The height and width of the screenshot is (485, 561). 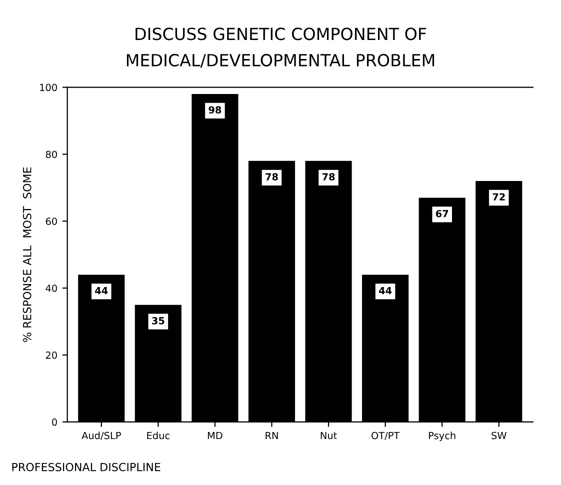 What do you see at coordinates (101, 436) in the screenshot?
I see `x-tick-label: Aud/SLP` at bounding box center [101, 436].